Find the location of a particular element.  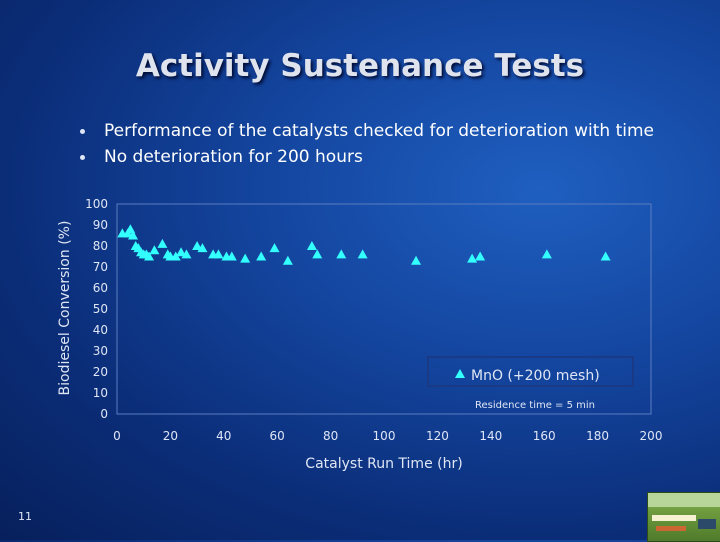

x-tick-label: 160 is located at coordinates (544, 436).